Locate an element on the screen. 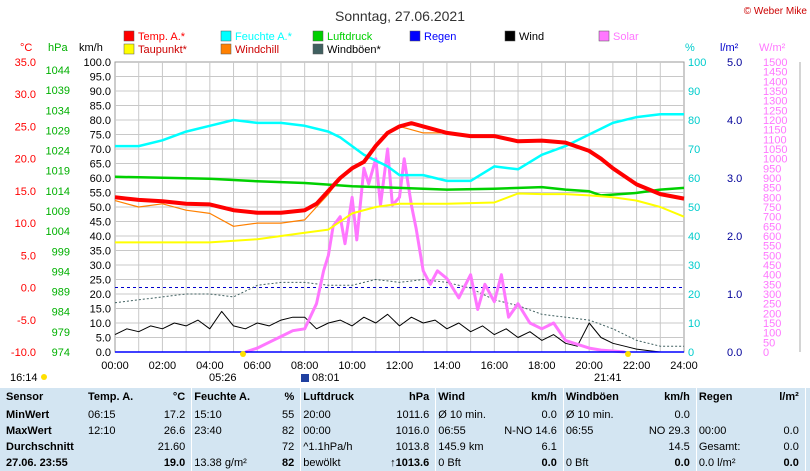 The image size is (810, 471). solar-tick-label: 550 is located at coordinates (772, 247).